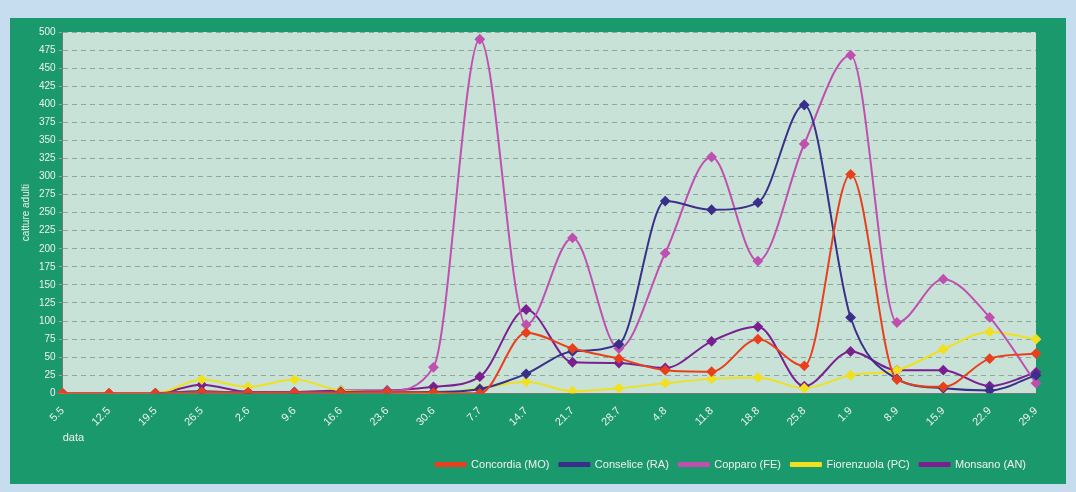 The width and height of the screenshot is (1076, 492). What do you see at coordinates (48, 176) in the screenshot?
I see `y-tick-label: 300` at bounding box center [48, 176].